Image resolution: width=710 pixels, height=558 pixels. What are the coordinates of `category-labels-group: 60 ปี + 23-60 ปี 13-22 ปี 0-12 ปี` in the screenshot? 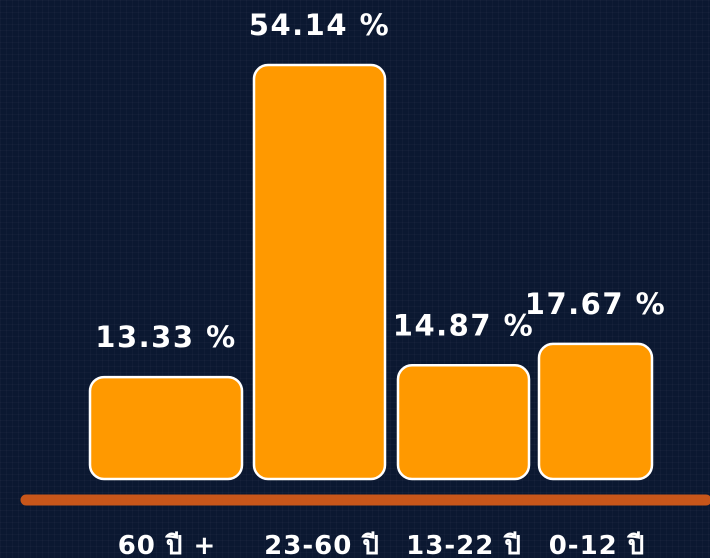 It's located at (382, 544).